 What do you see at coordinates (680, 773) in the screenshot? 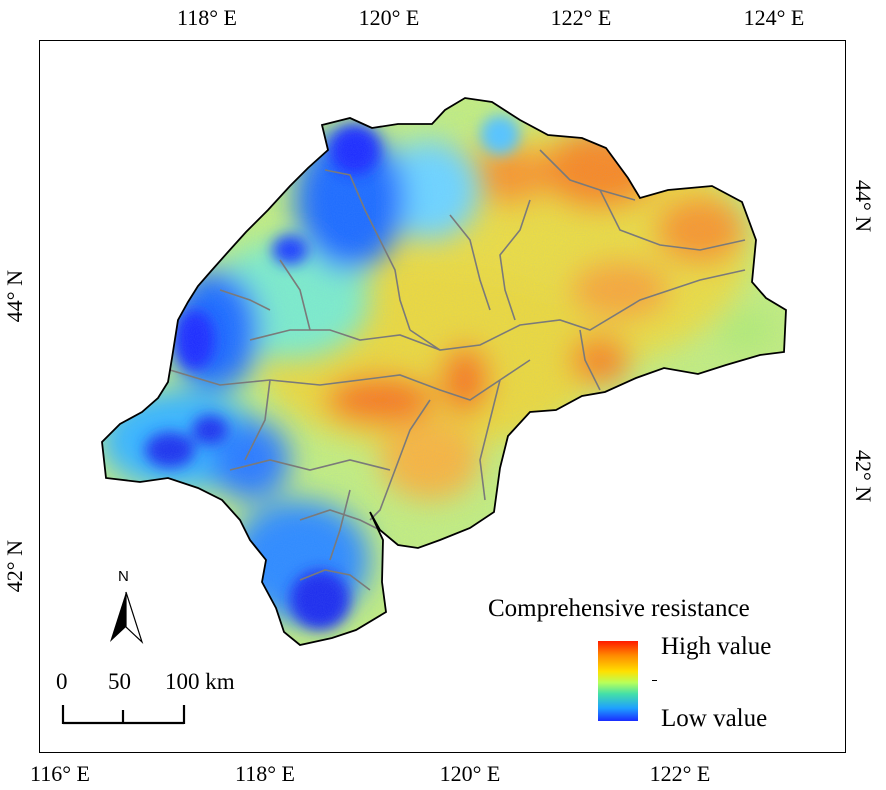
I see `bottom-tick-122: 122° E` at bounding box center [680, 773].